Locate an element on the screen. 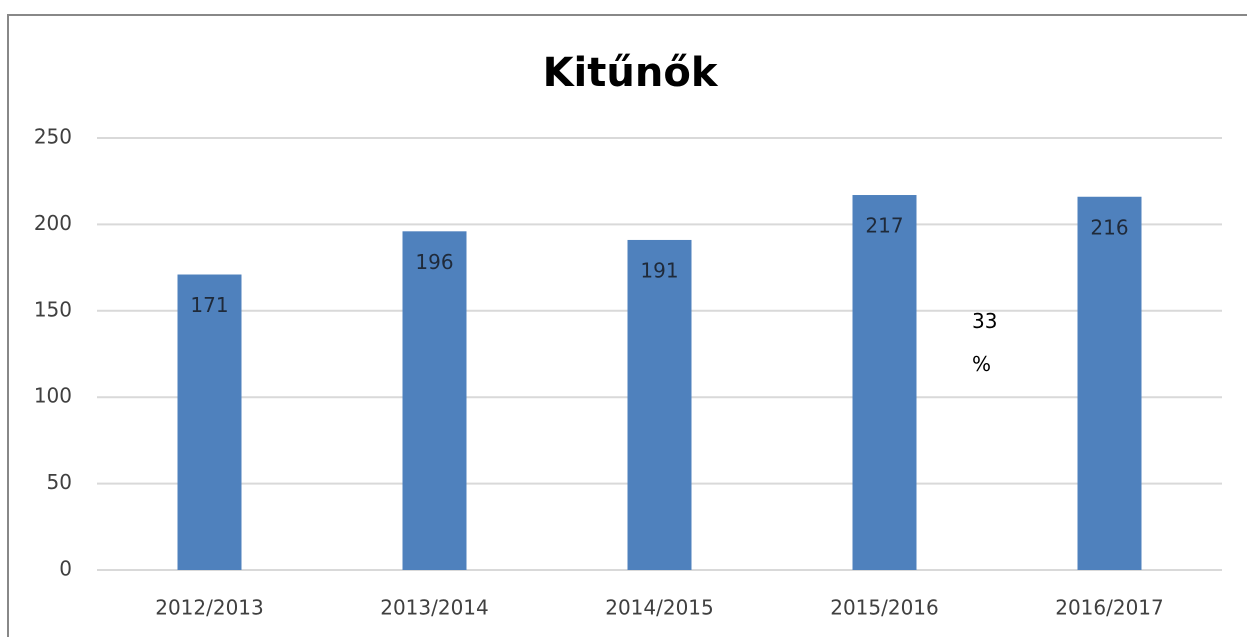 This screenshot has width=1247, height=637. x-tick-label: 2013/2014 is located at coordinates (434, 608).